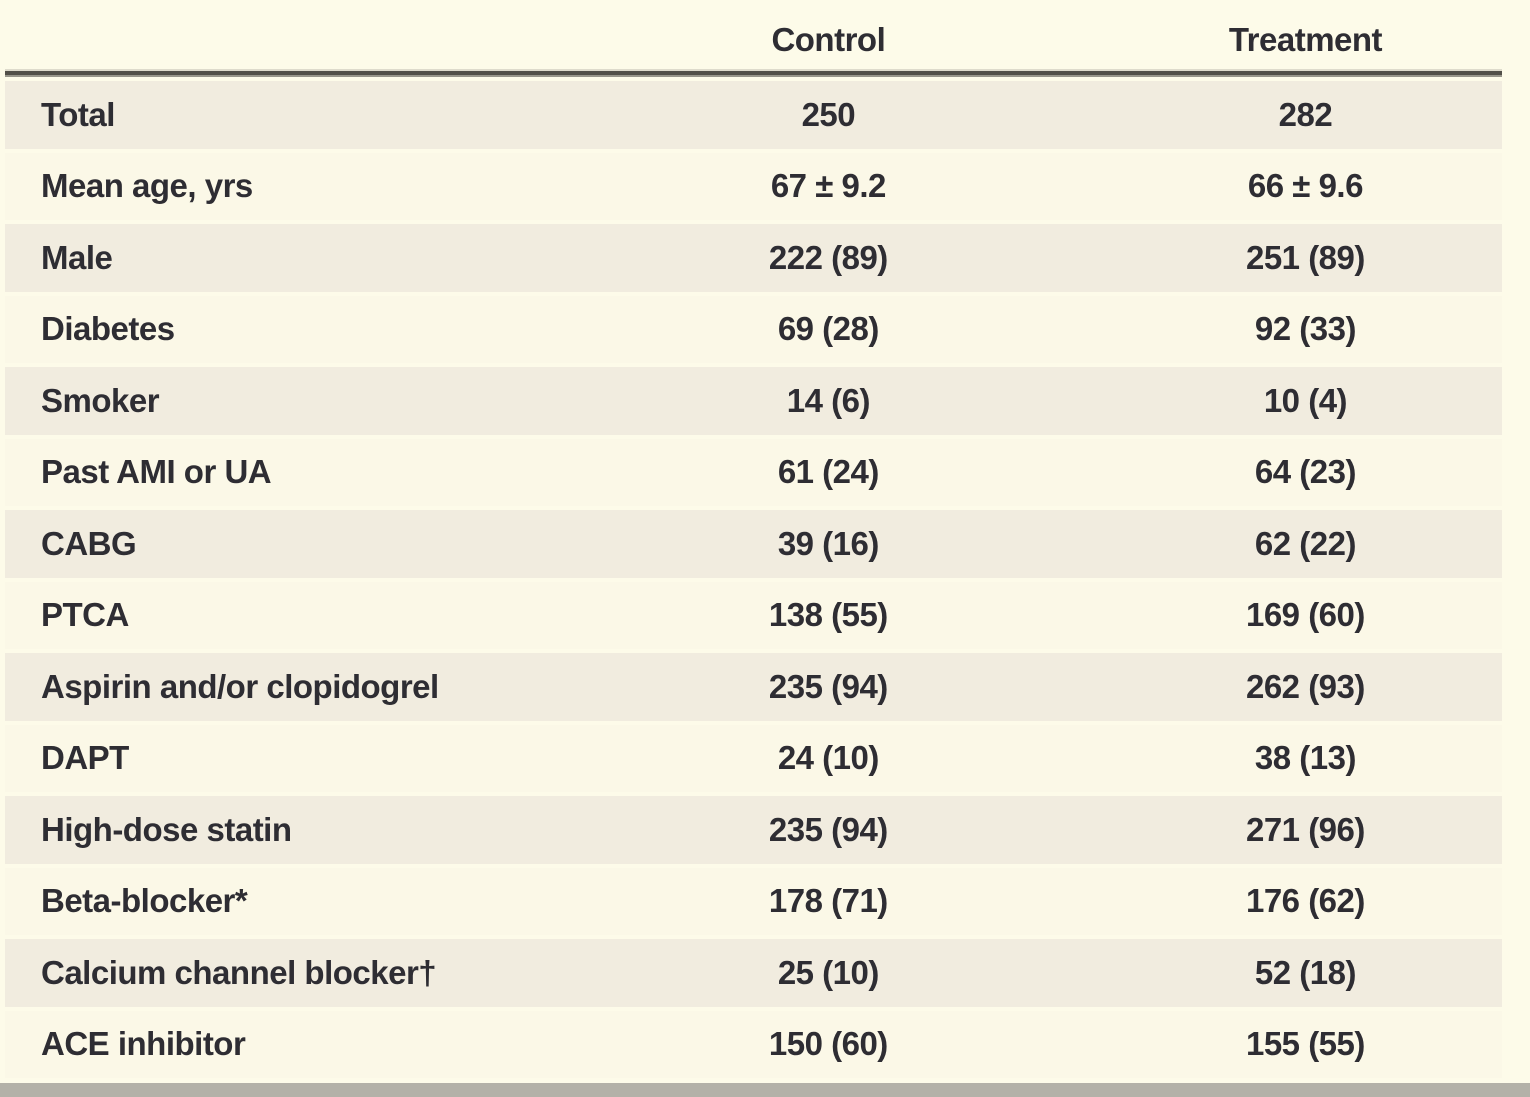 The image size is (1530, 1097). Describe the element at coordinates (1305, 686) in the screenshot. I see `treatment-value: 262 (93)` at that location.